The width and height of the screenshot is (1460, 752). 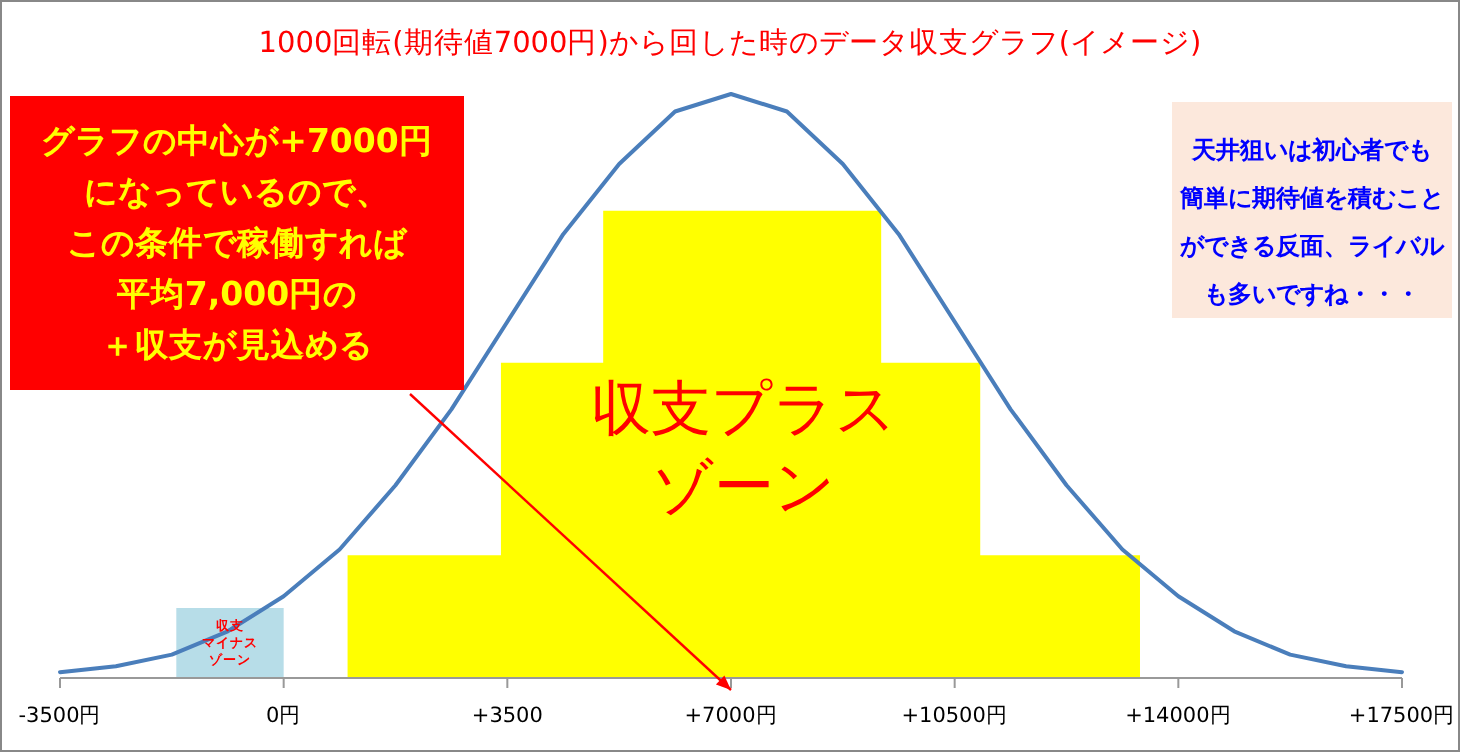 I want to click on x-tick-label: +7000円, so click(x=731, y=716).